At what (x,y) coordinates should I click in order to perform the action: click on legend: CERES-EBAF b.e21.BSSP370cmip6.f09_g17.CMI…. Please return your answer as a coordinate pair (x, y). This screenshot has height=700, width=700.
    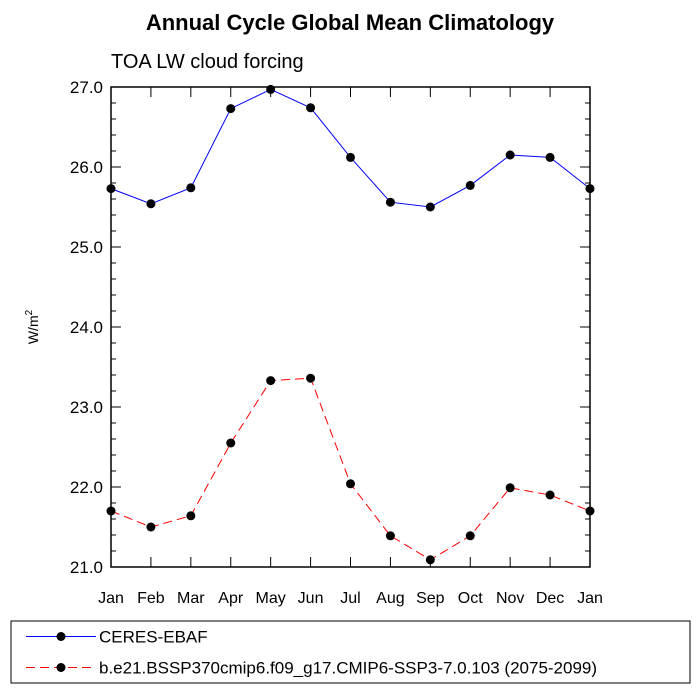
    Looking at the image, I should click on (350, 652).